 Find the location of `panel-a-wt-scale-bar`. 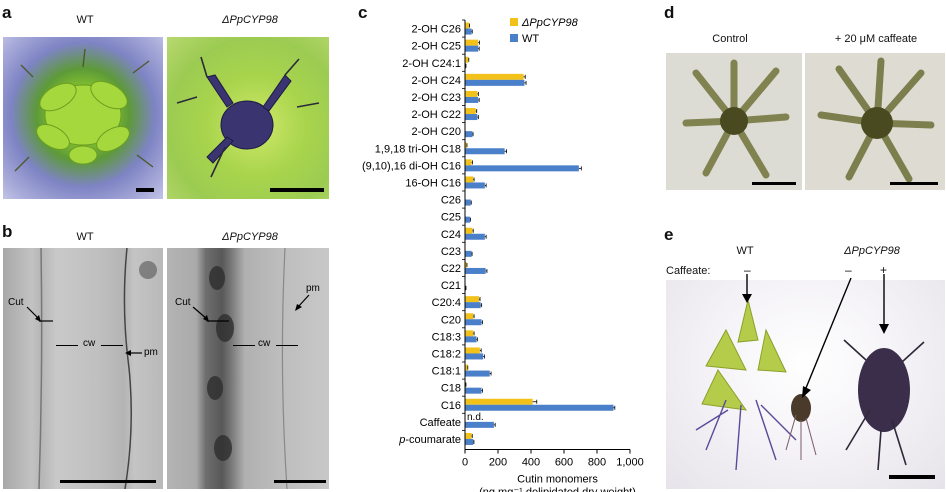

panel-a-wt-scale-bar is located at coordinates (145, 190).